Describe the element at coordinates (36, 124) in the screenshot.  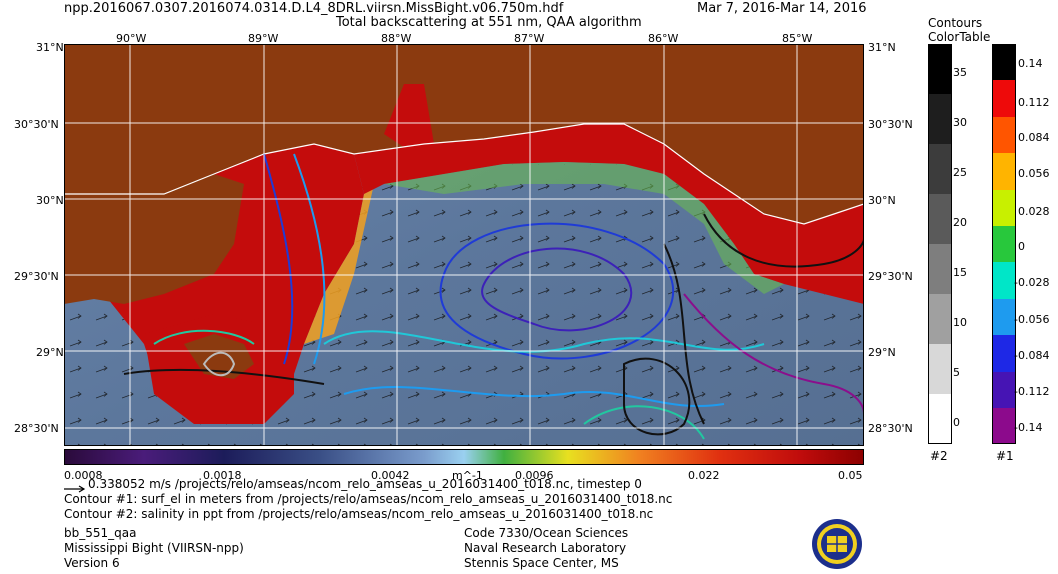
I see `lat-label-left: 30°30'N` at that location.